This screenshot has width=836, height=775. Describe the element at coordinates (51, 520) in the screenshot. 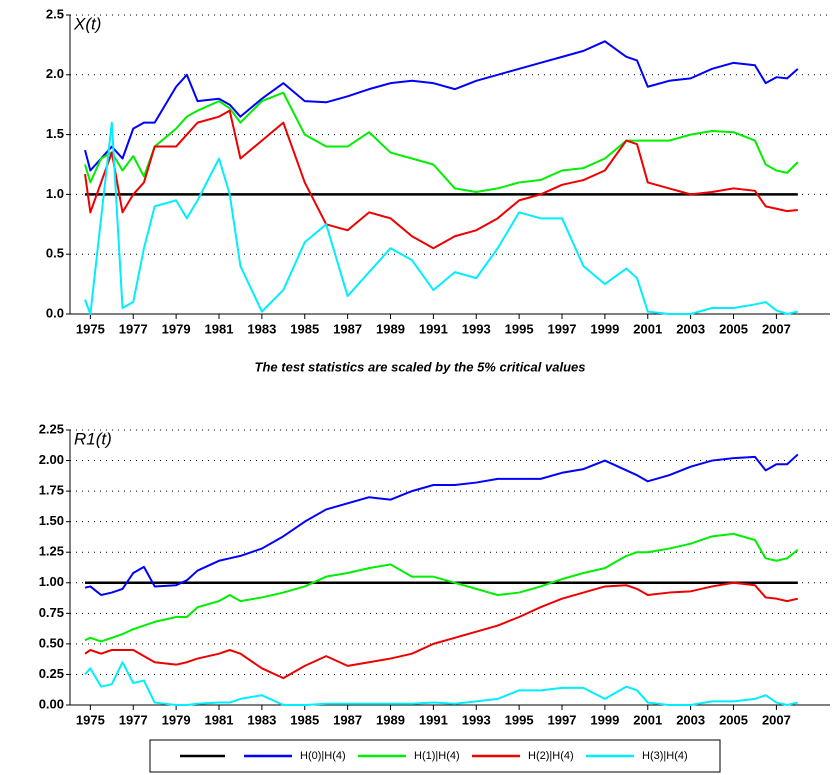

I see `y-tick-label: 1.50` at that location.